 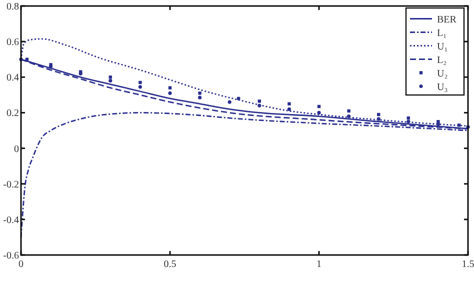 What do you see at coordinates (442, 74) in the screenshot?
I see `legend-label: U₂` at bounding box center [442, 74].